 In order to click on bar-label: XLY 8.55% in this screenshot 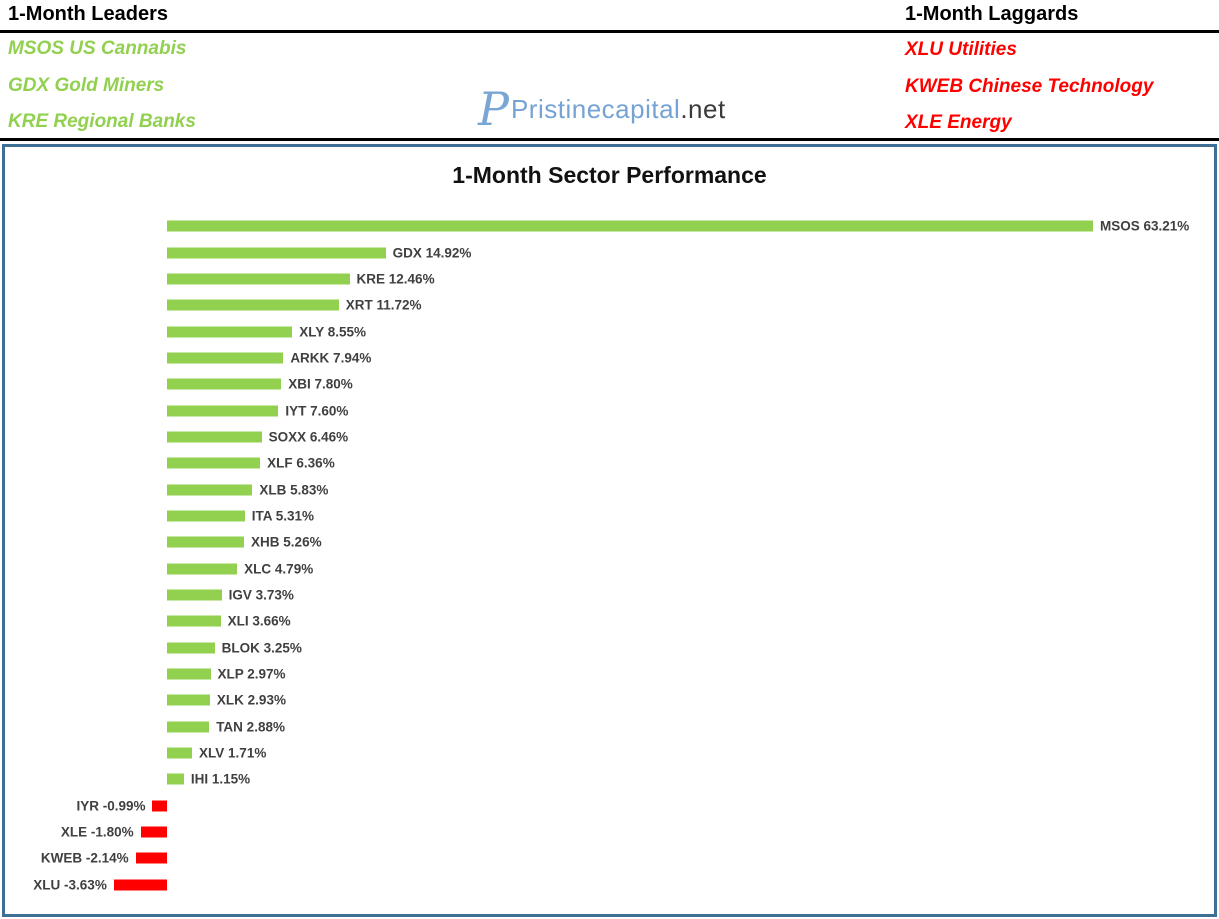, I will do `click(333, 332)`.